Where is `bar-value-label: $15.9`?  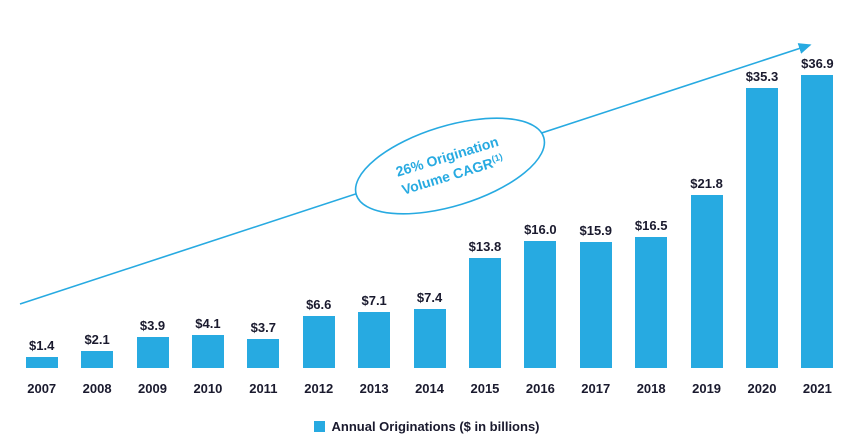
bar-value-label: $15.9 is located at coordinates (596, 230).